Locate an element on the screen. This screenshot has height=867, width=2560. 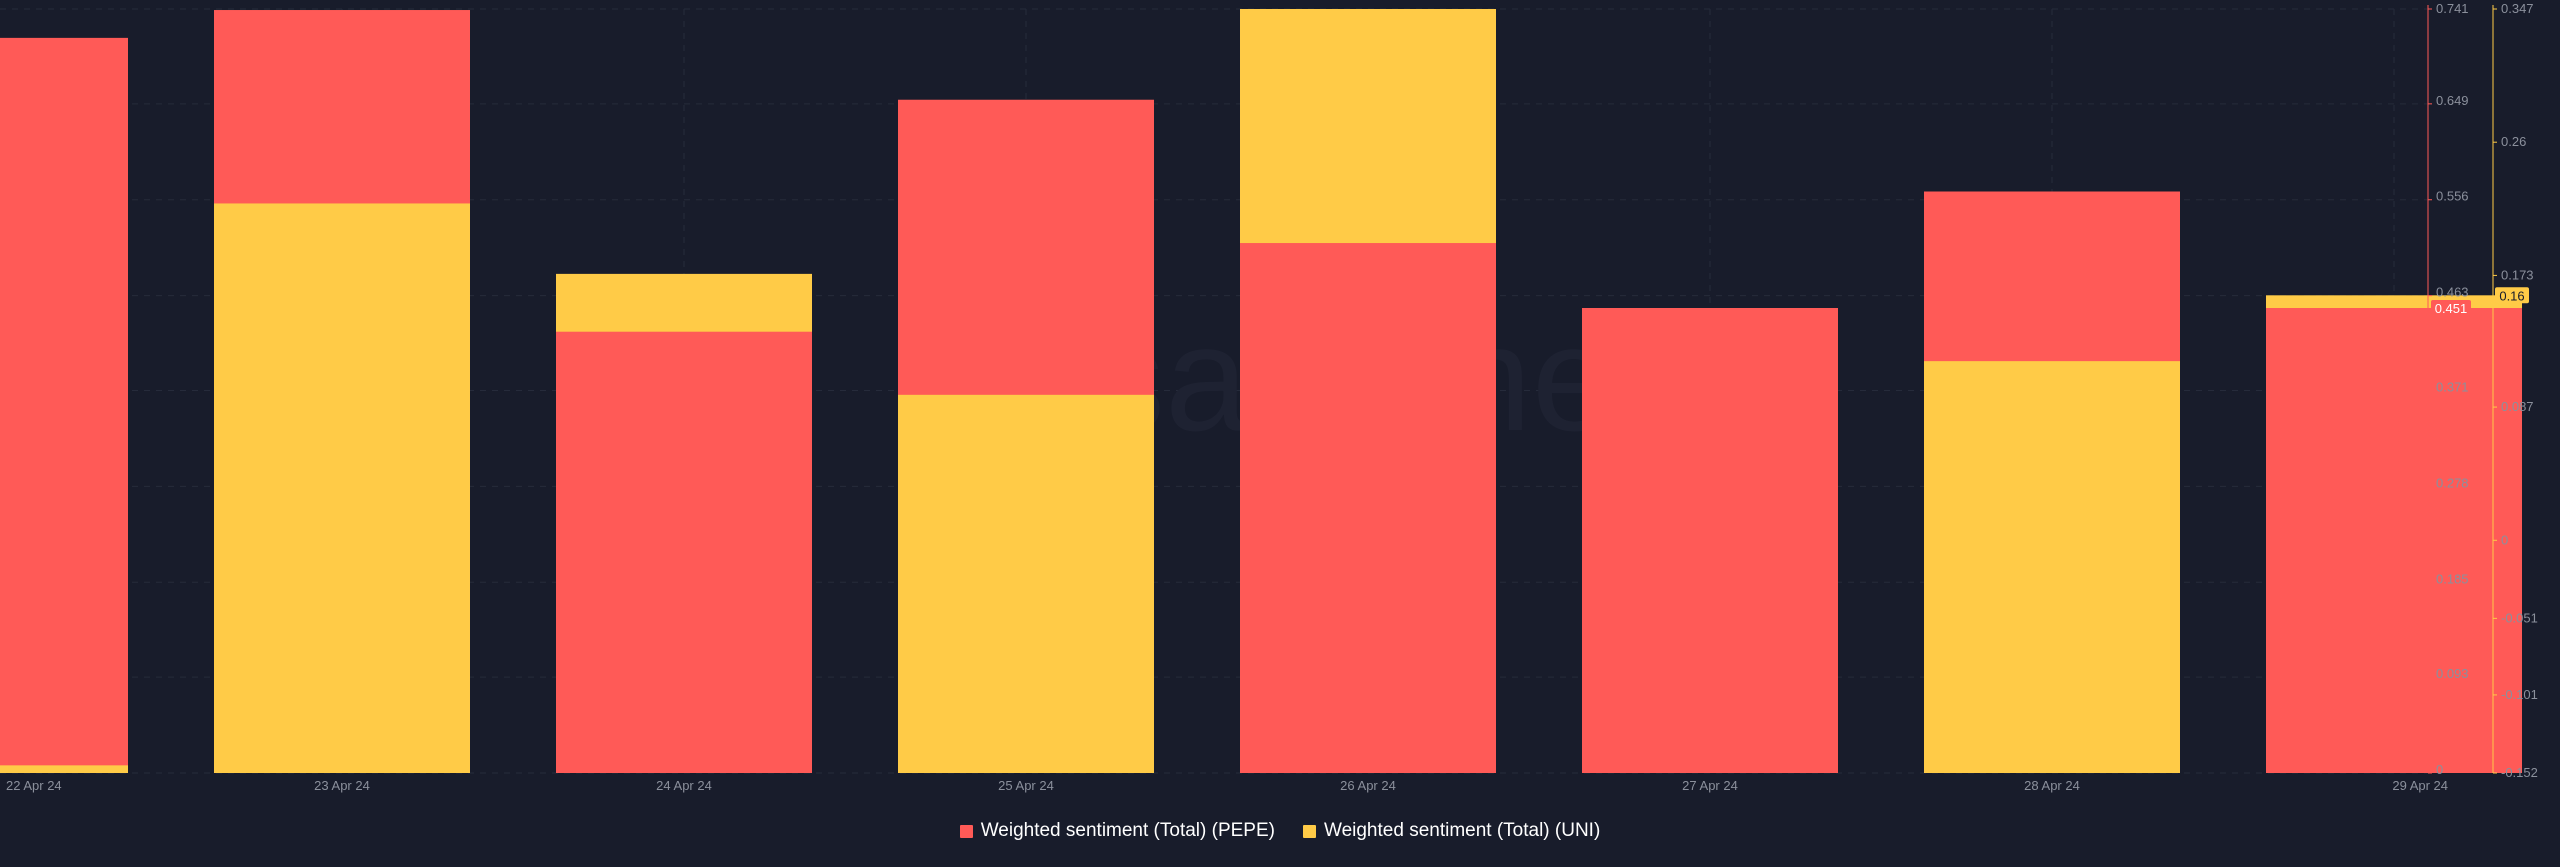
x-tick-label: 24 Apr 24 is located at coordinates (684, 785).